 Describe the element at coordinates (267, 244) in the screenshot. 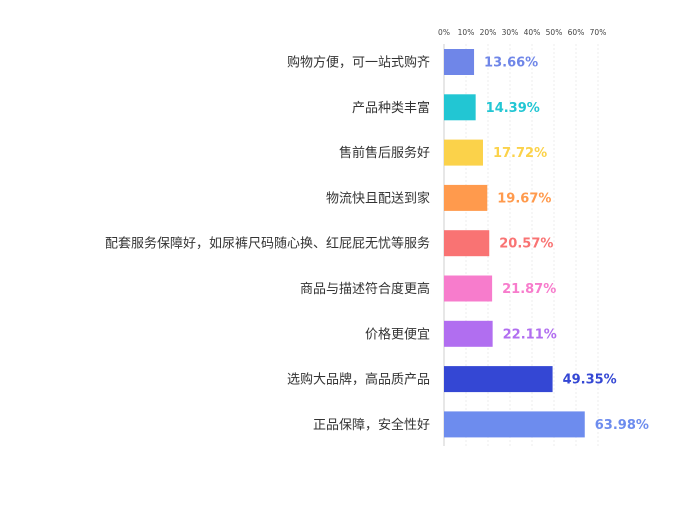

I see `category-label: 配套服务保障好，如尿裤尺码随心换、红屁屁无忧等服务` at that location.